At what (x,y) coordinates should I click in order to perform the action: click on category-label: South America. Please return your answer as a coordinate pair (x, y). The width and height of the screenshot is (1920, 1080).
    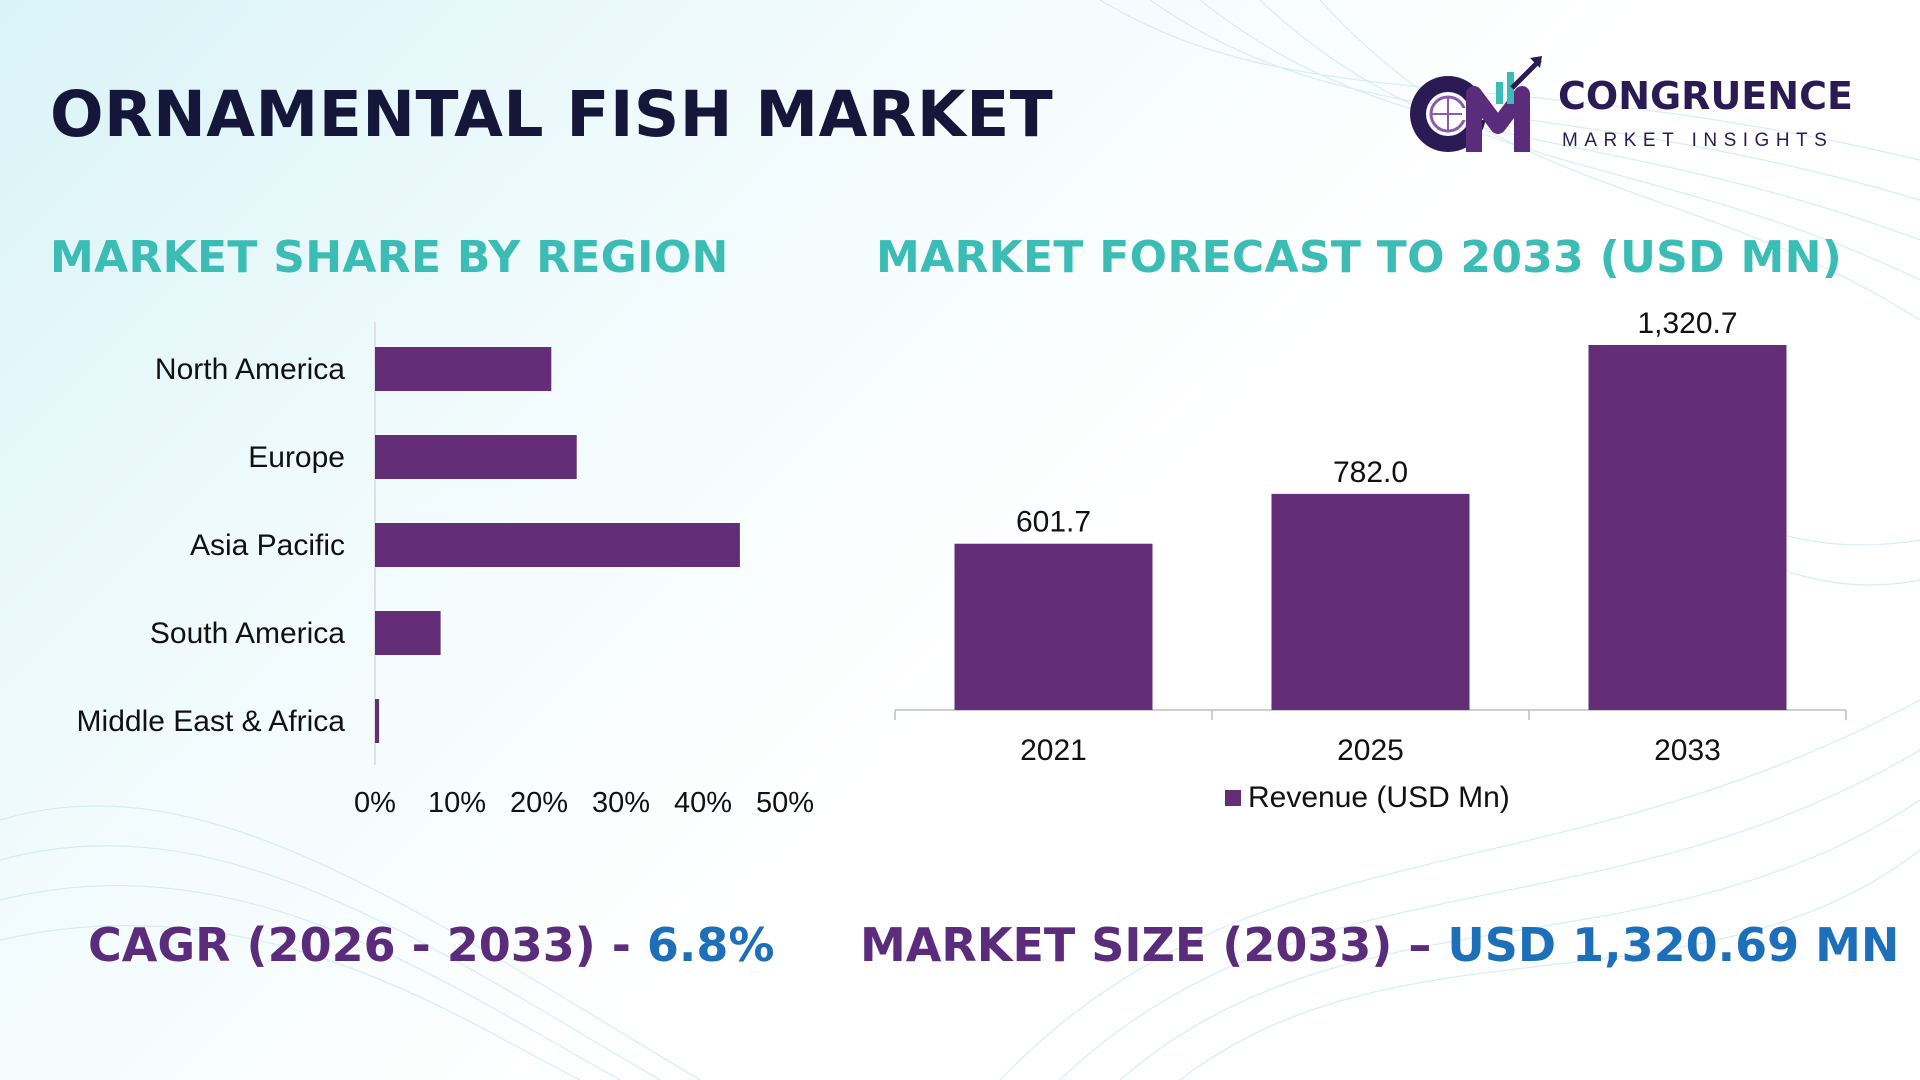
    Looking at the image, I should click on (247, 633).